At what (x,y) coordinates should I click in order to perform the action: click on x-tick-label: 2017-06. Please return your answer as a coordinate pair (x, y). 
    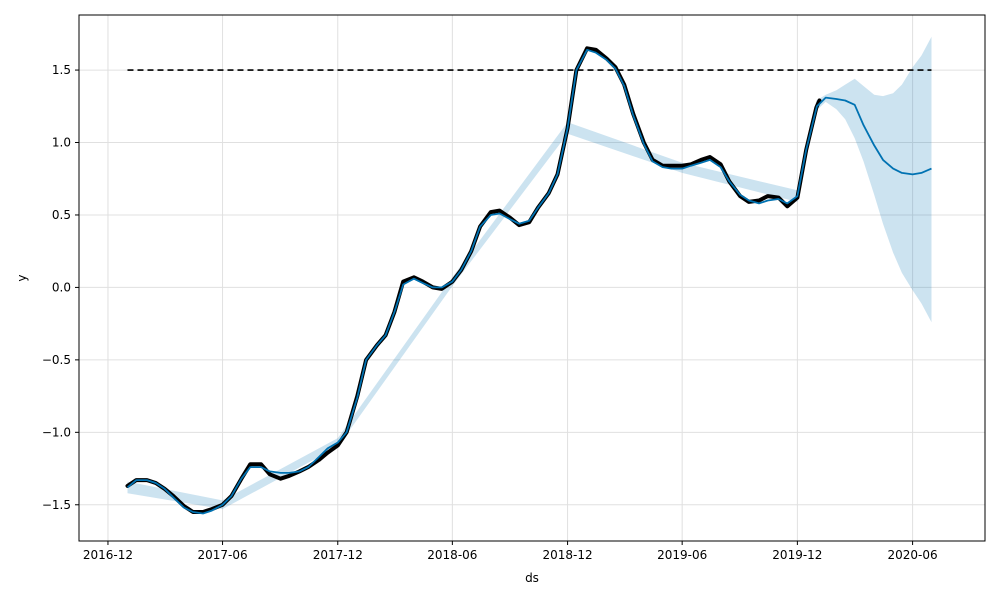
    Looking at the image, I should click on (222, 555).